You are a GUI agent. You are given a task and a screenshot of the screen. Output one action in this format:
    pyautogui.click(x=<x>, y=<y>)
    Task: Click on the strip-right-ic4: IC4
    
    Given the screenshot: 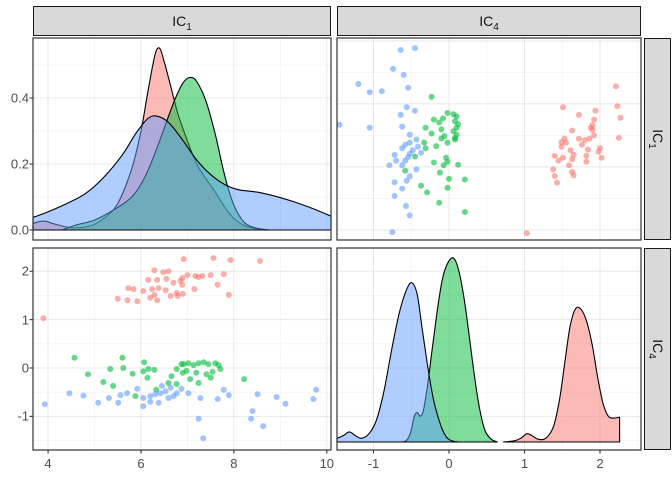 What is the action you would take?
    pyautogui.click(x=657, y=349)
    